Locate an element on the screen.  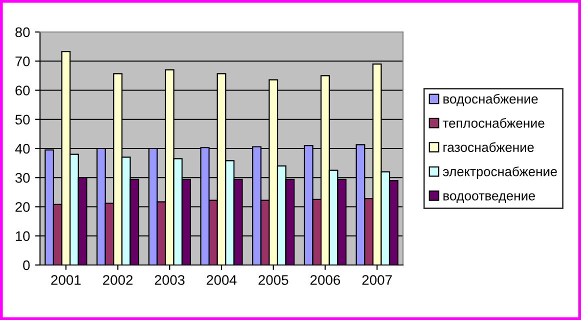
x-tick-label: 2002 is located at coordinates (118, 280).